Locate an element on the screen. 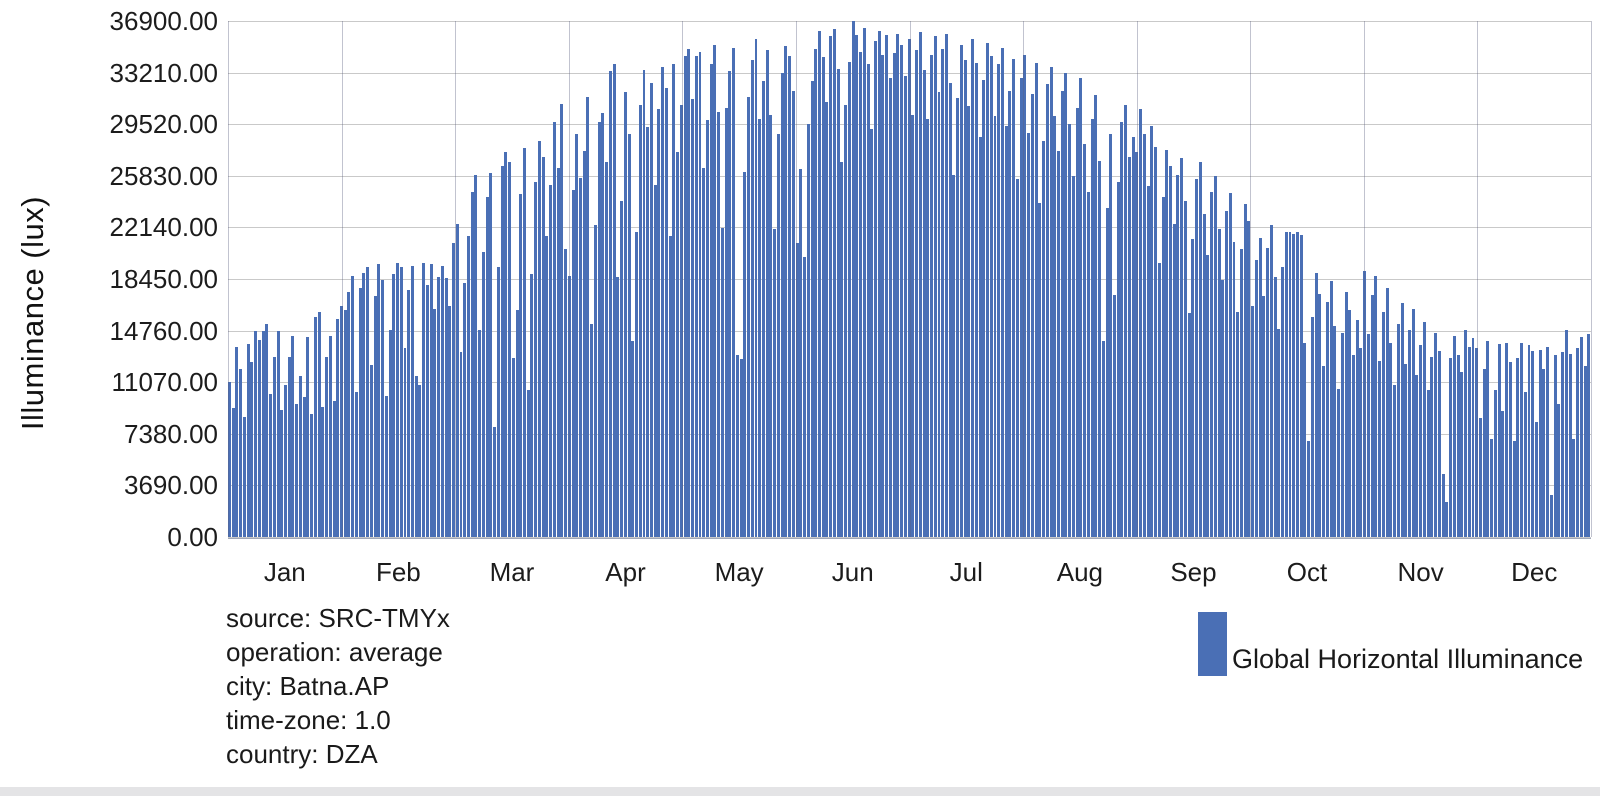  x-tick-label-may: May is located at coordinates (739, 572).